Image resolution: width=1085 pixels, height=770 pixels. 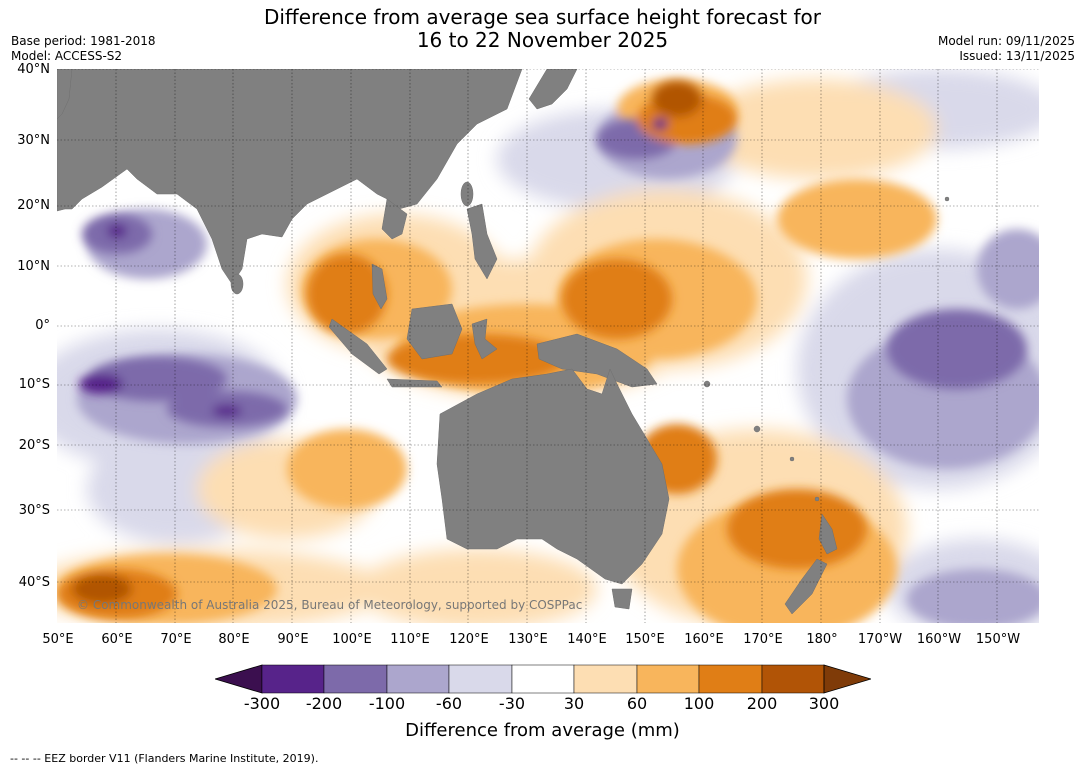 What do you see at coordinates (467, 194) in the screenshot?
I see `land-taiwan` at bounding box center [467, 194].